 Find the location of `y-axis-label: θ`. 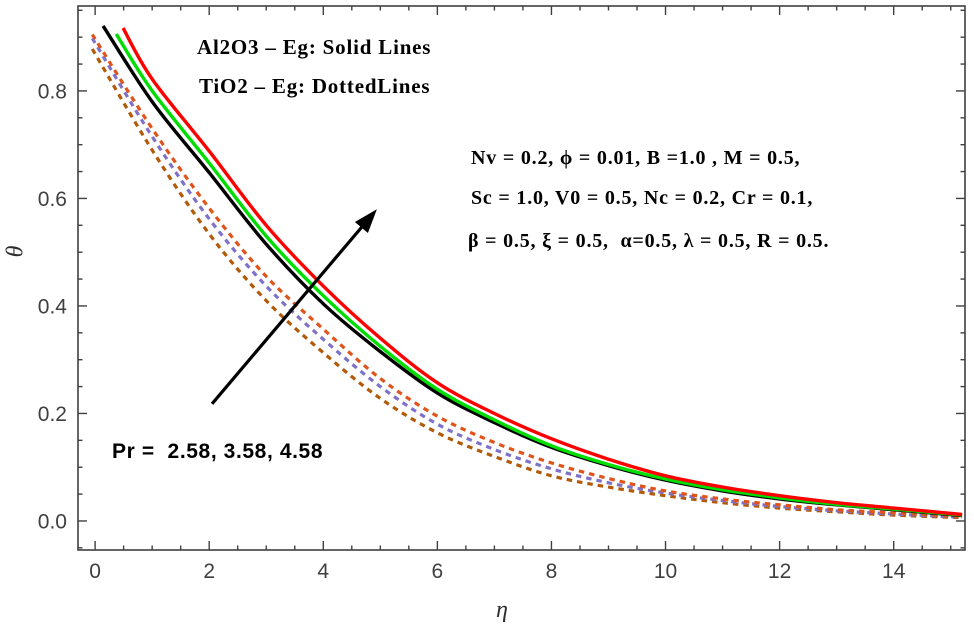

y-axis-label: θ is located at coordinates (15, 251).